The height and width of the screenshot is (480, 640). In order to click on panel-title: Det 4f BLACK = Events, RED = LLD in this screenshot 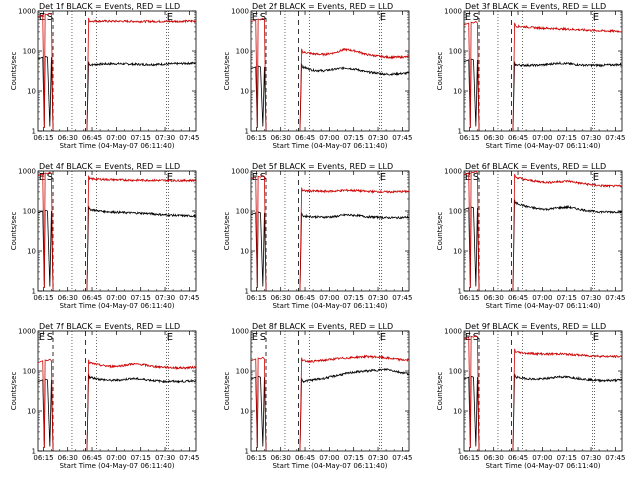, I will do `click(109, 166)`.